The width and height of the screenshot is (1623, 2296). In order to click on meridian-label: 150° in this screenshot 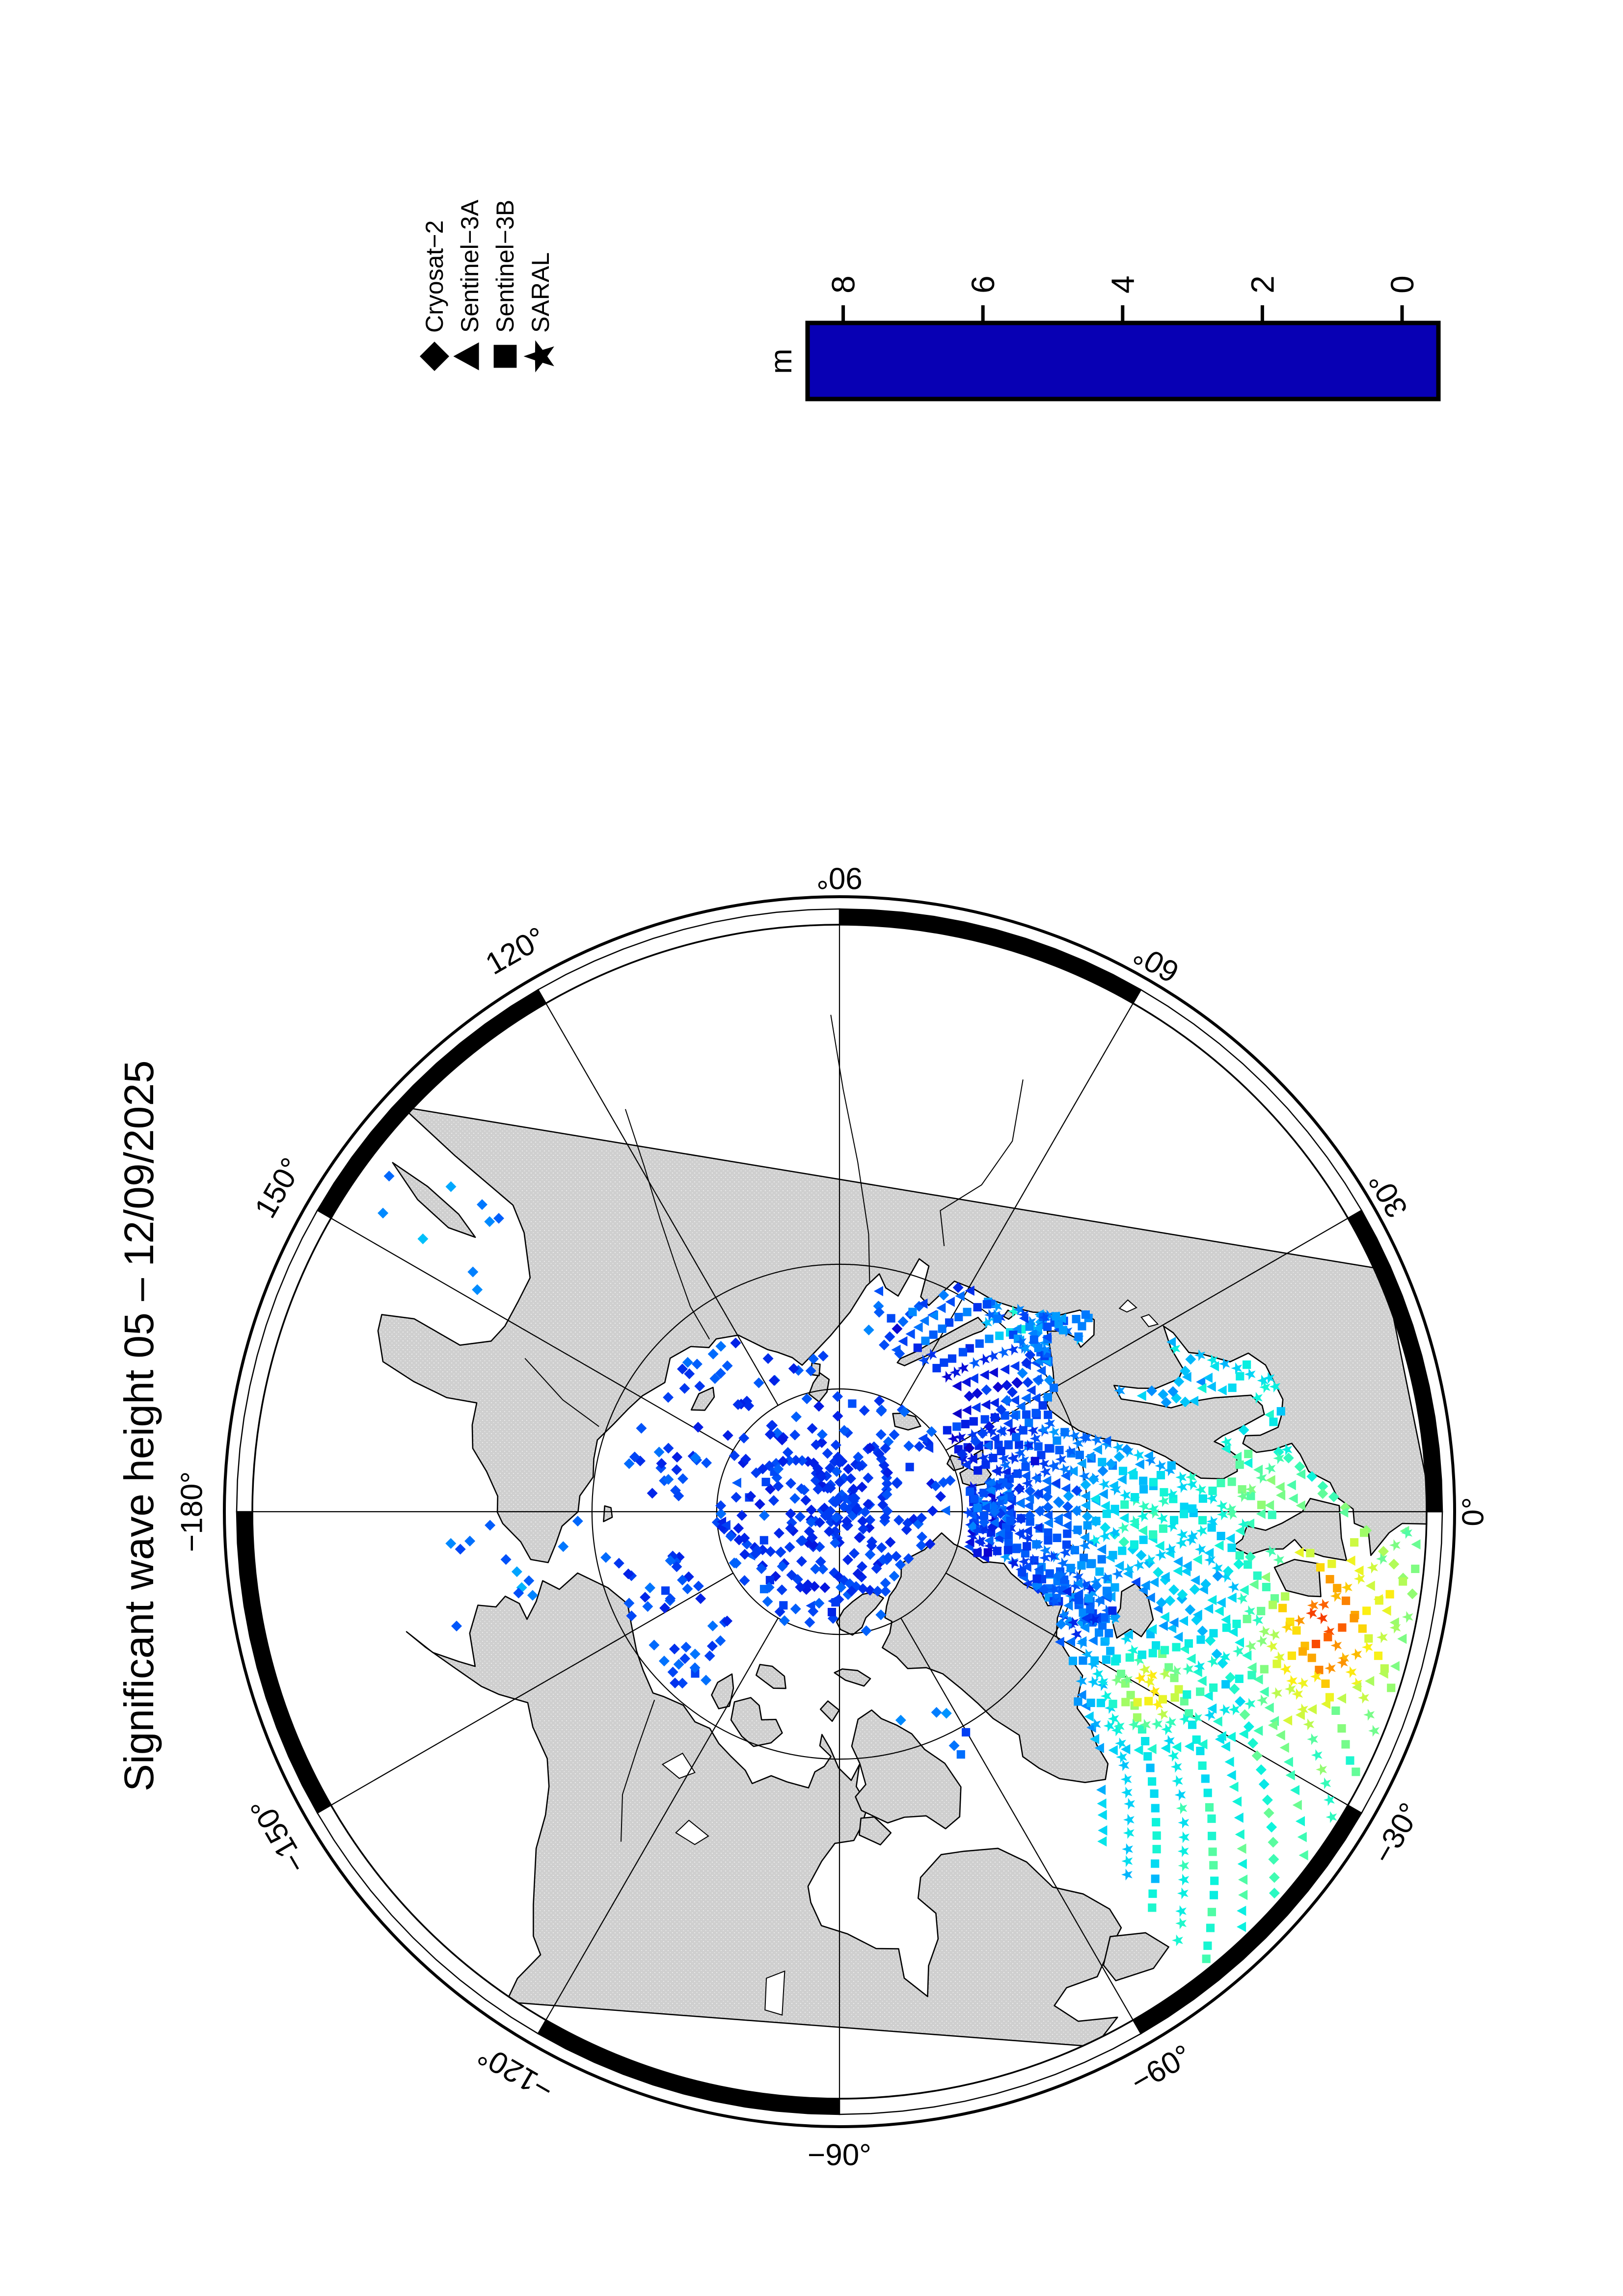, I will do `click(278, 1188)`.